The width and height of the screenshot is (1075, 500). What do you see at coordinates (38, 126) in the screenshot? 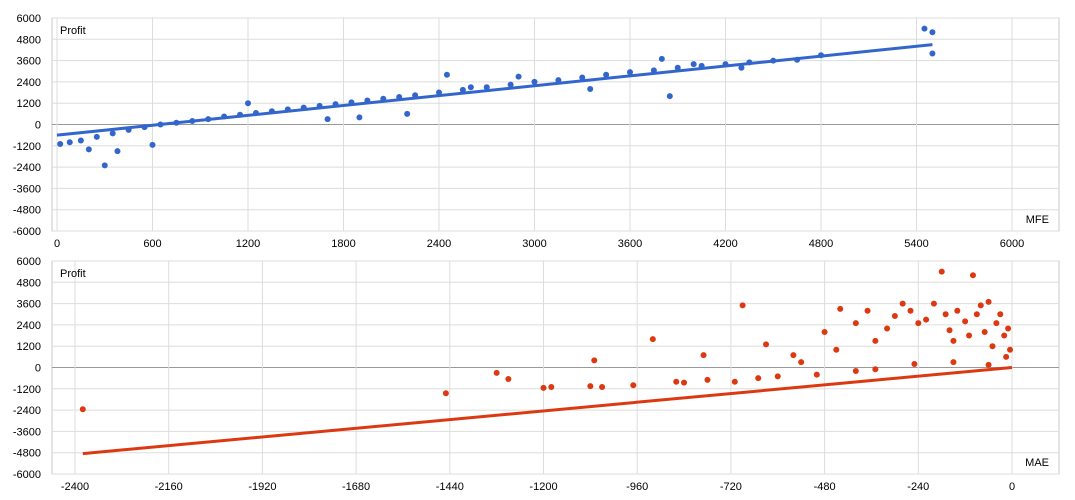
I see `mfe-y-tick-label: 0` at bounding box center [38, 126].